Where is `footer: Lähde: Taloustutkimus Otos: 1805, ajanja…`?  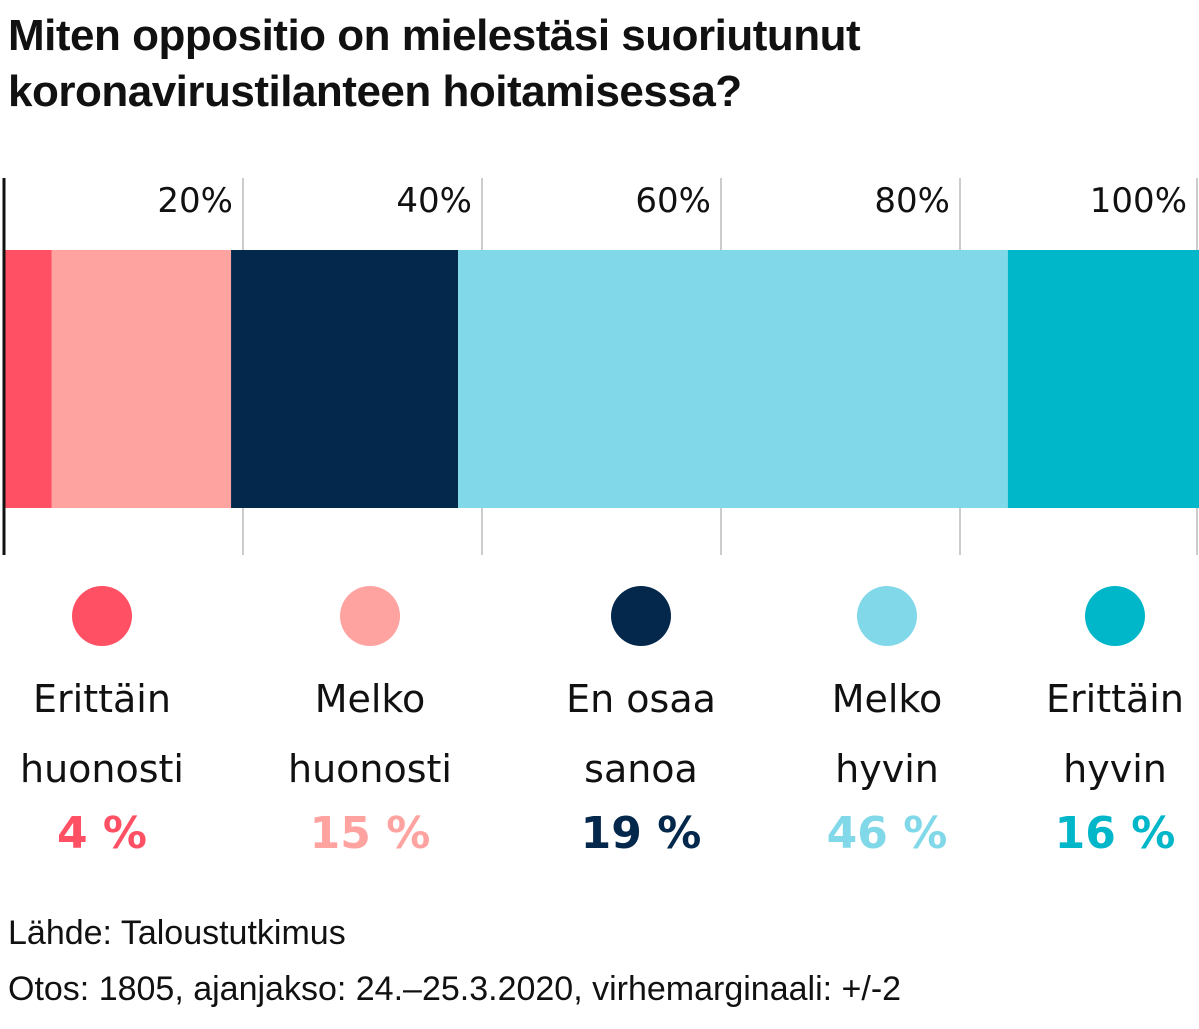
footer: Lähde: Taloustutkimus Otos: 1805, ajanja… is located at coordinates (598, 961).